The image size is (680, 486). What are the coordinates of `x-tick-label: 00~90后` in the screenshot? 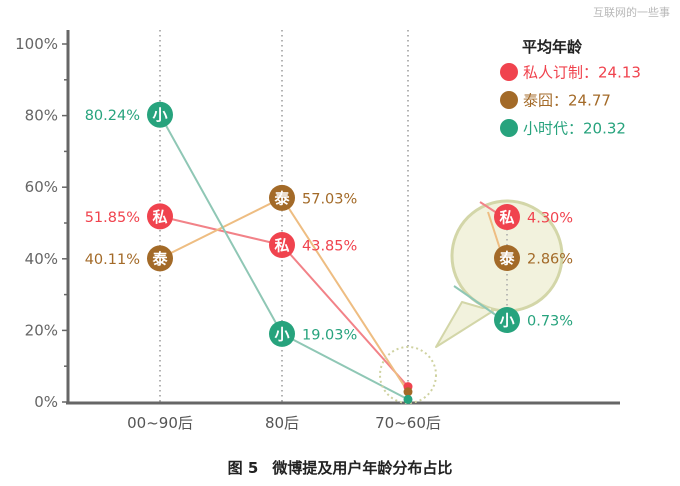 It's located at (160, 423).